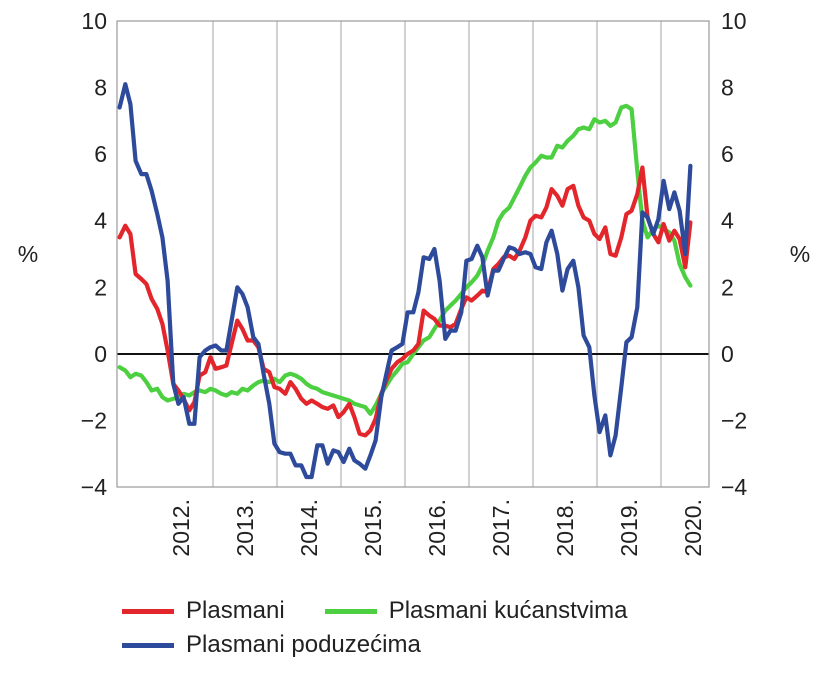  What do you see at coordinates (94, 420) in the screenshot?
I see `y-tick-left--2: −2` at bounding box center [94, 420].